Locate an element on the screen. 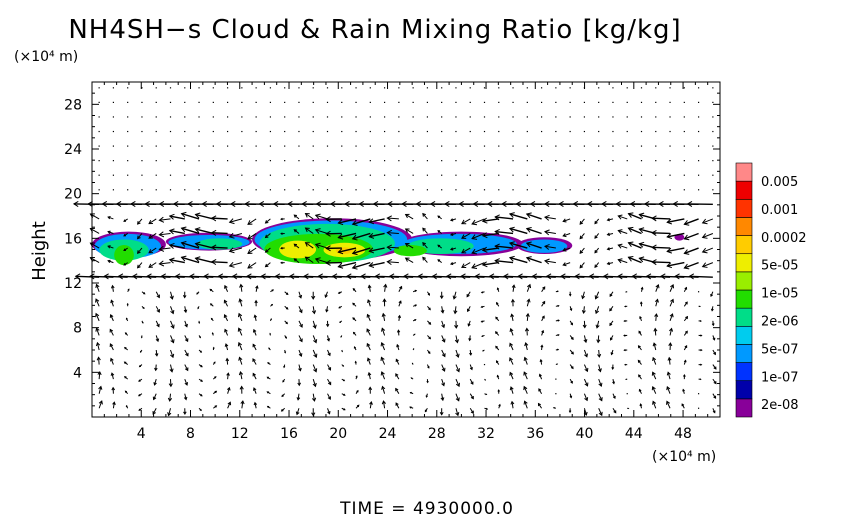 Image resolution: width=854 pixels, height=519 pixels. y-tick-label-12: 12 is located at coordinates (73, 284).